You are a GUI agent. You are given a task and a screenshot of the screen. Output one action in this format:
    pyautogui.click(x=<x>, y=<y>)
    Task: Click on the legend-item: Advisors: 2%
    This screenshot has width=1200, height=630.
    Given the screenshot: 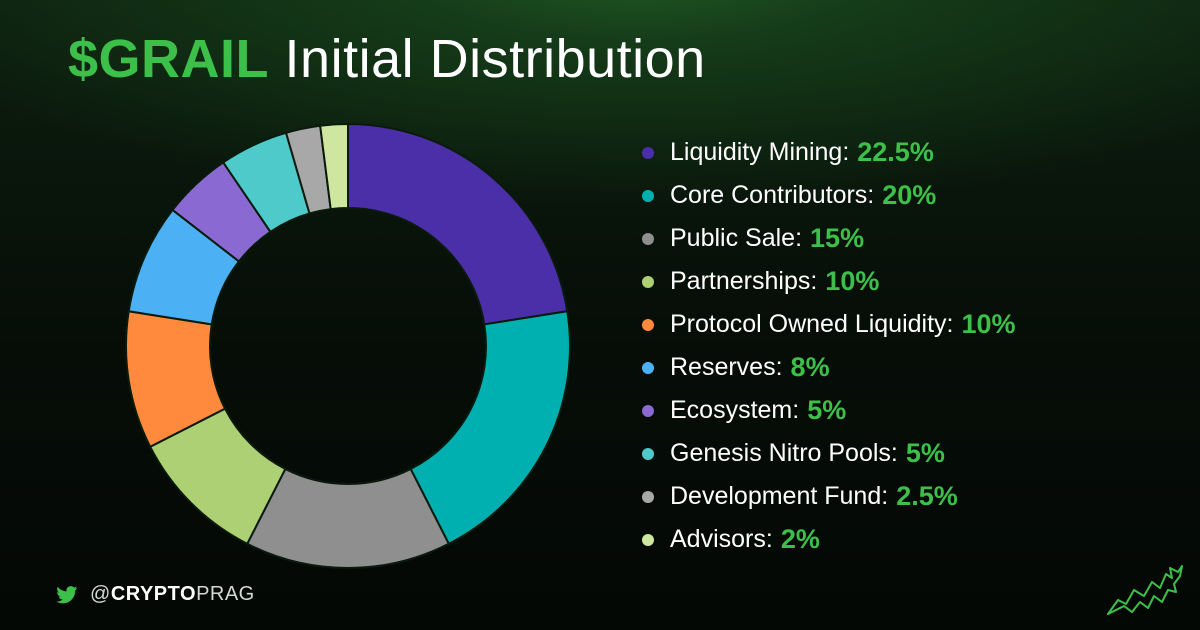 What is the action you would take?
    pyautogui.click(x=829, y=539)
    